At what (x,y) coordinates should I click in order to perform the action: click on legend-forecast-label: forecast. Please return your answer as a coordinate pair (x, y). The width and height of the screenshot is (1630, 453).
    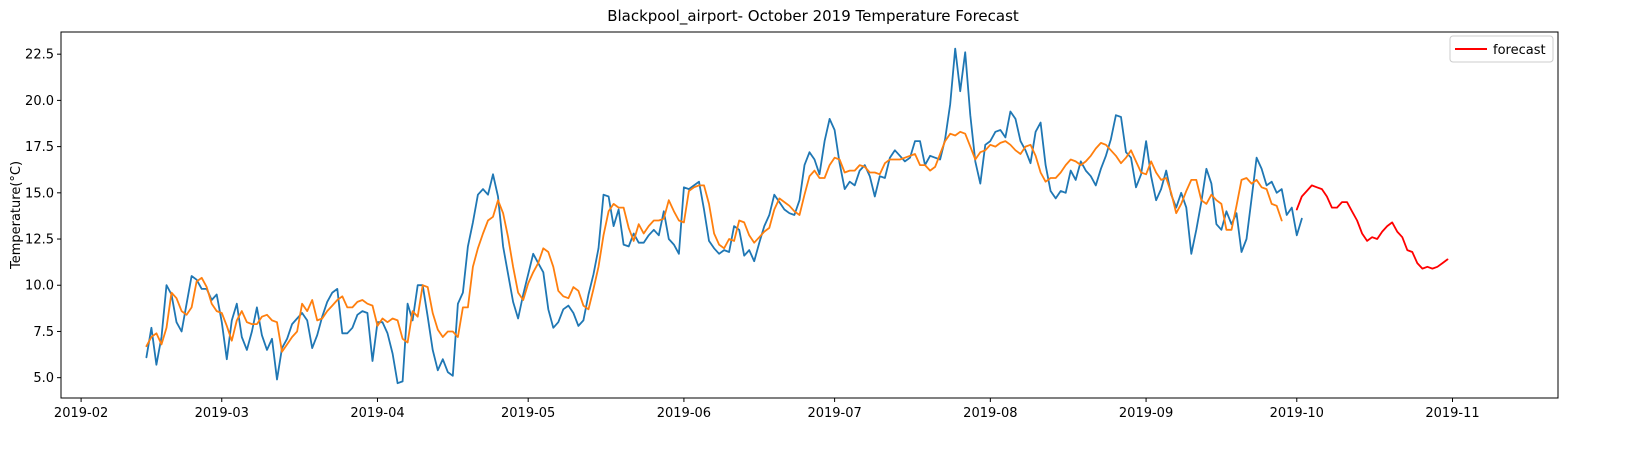
    Looking at the image, I should click on (1519, 50).